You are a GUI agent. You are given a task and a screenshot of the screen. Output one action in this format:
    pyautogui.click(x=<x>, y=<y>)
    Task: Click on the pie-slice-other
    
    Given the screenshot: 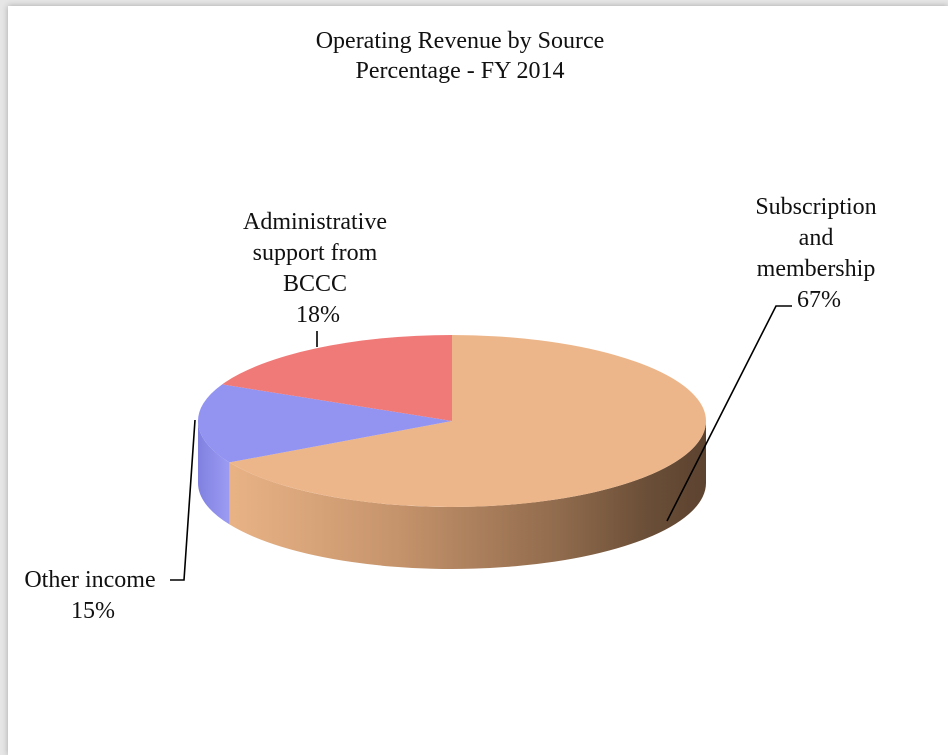 What is the action you would take?
    pyautogui.click(x=324, y=423)
    